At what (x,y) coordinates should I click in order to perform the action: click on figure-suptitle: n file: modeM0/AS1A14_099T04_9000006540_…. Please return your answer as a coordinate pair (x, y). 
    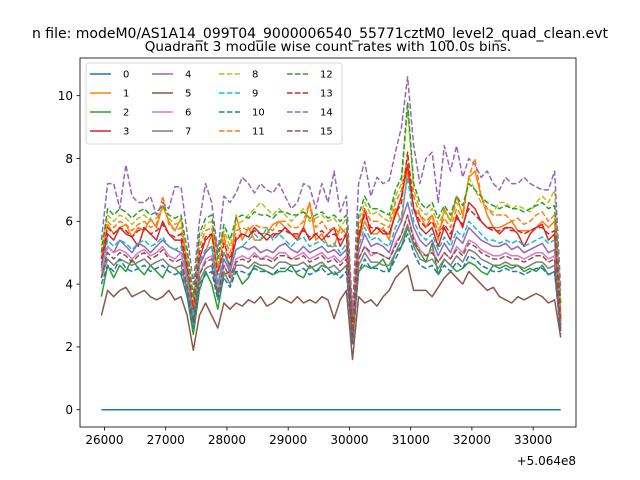
    Looking at the image, I should click on (320, 34).